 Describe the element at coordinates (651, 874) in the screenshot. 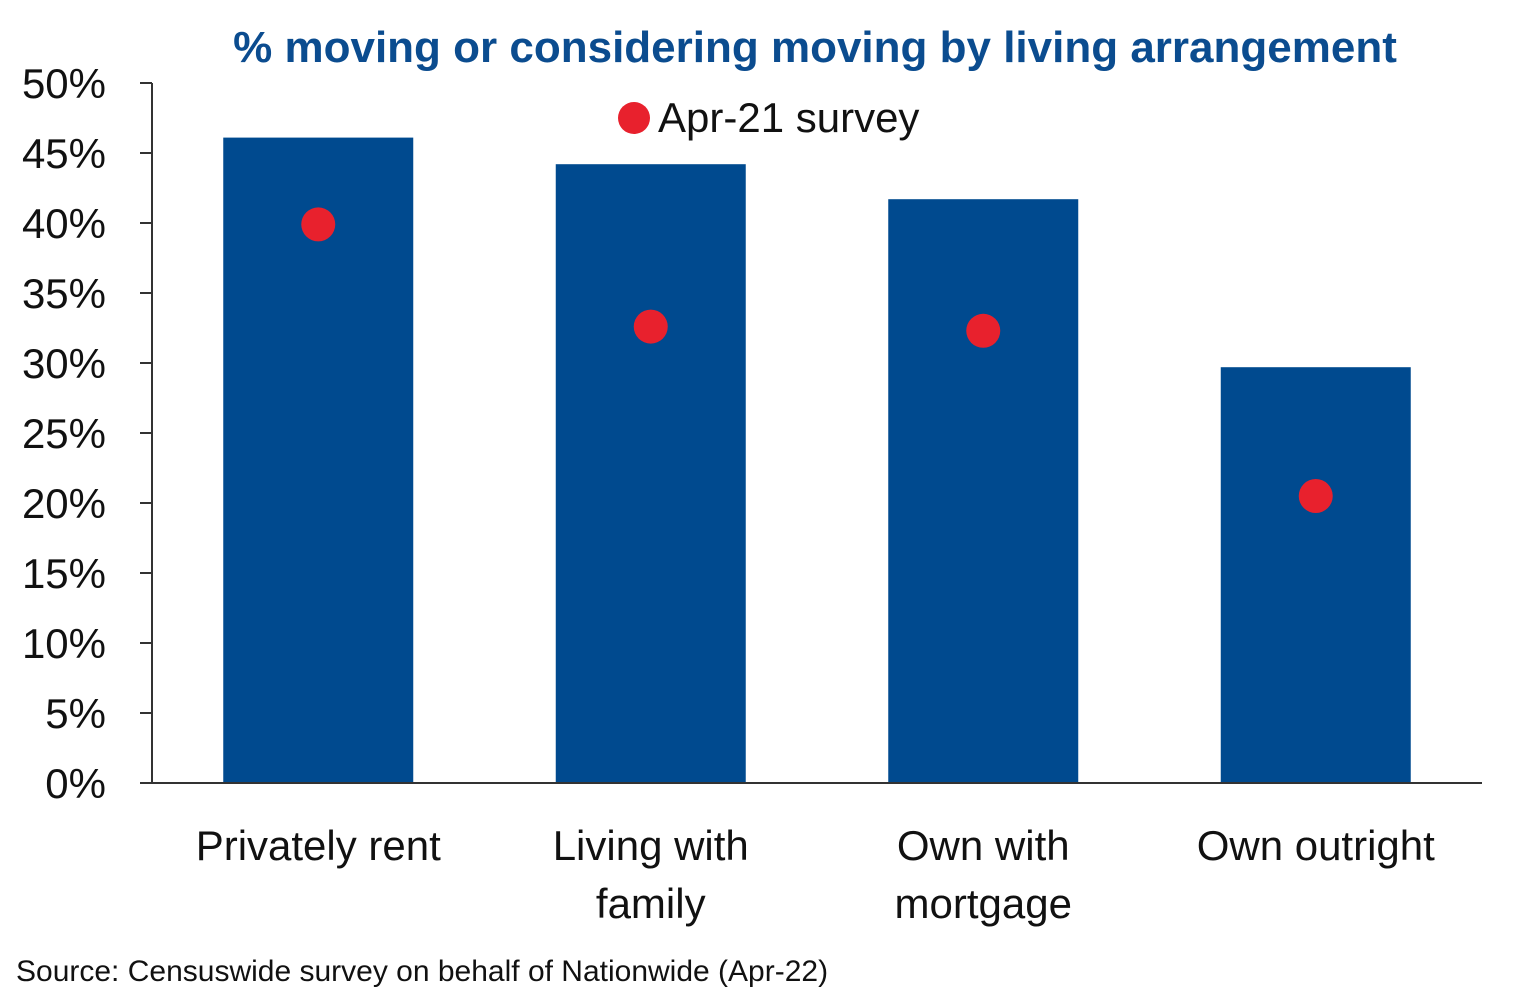

I see `x-category-label: Living with family` at that location.